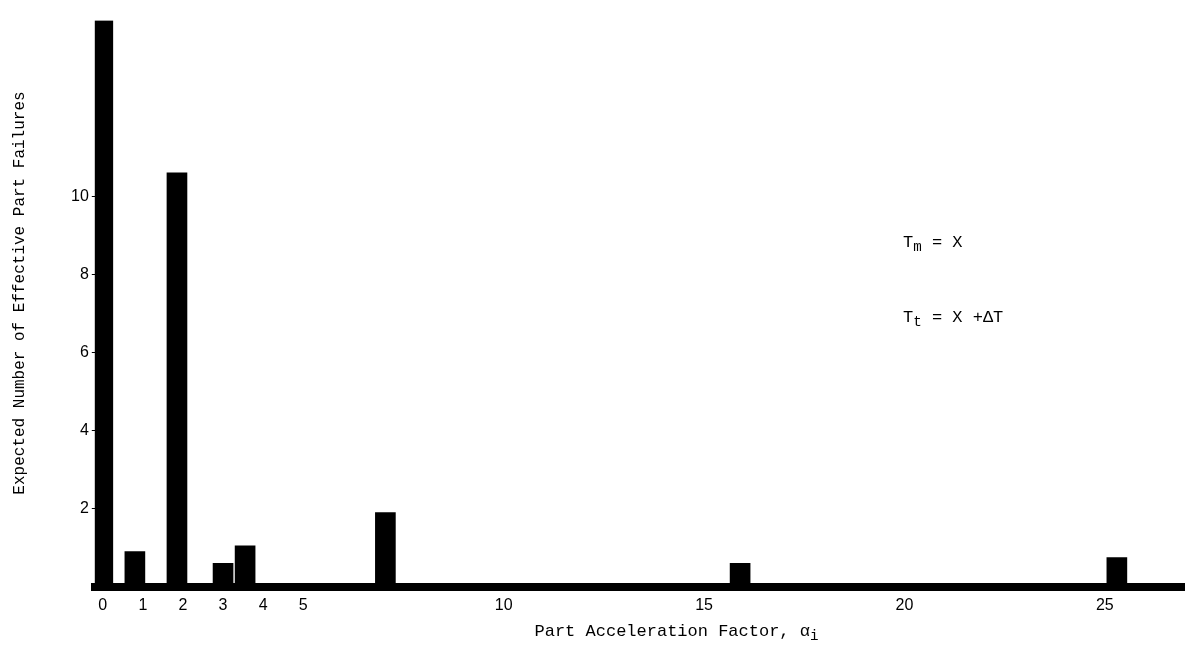 Image resolution: width=1193 pixels, height=672 pixels. I want to click on y-tick-label: 6, so click(84, 351).